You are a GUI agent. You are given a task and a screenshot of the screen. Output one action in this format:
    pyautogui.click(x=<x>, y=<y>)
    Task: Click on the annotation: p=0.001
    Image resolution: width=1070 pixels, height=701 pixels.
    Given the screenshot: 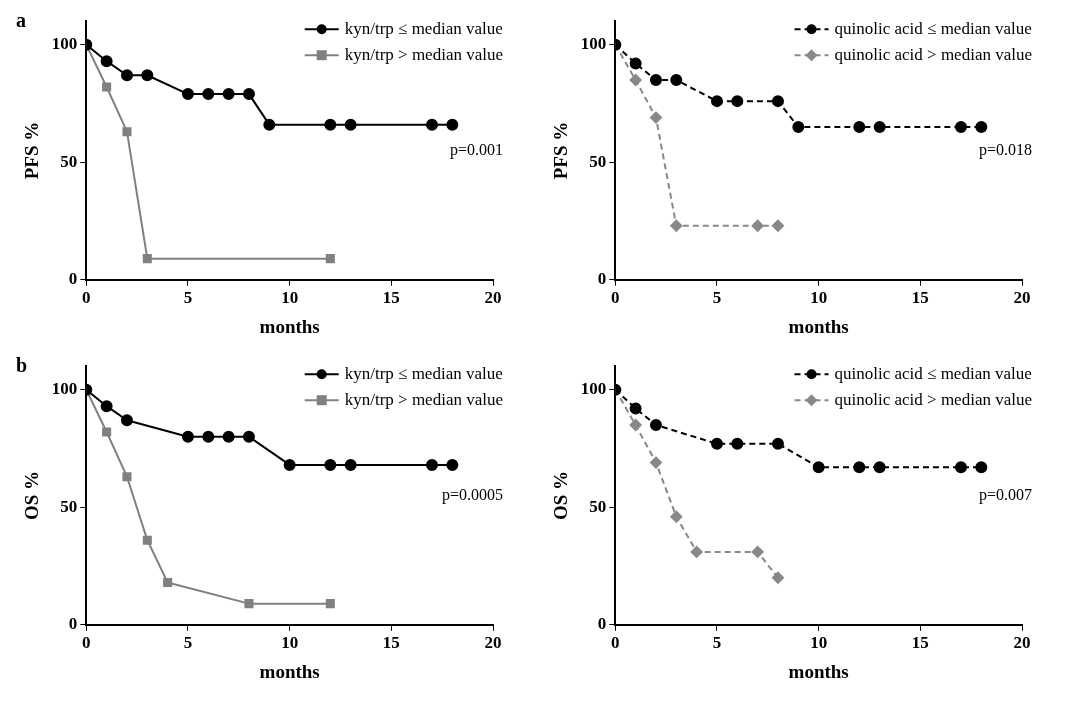 What is the action you would take?
    pyautogui.click(x=476, y=149)
    